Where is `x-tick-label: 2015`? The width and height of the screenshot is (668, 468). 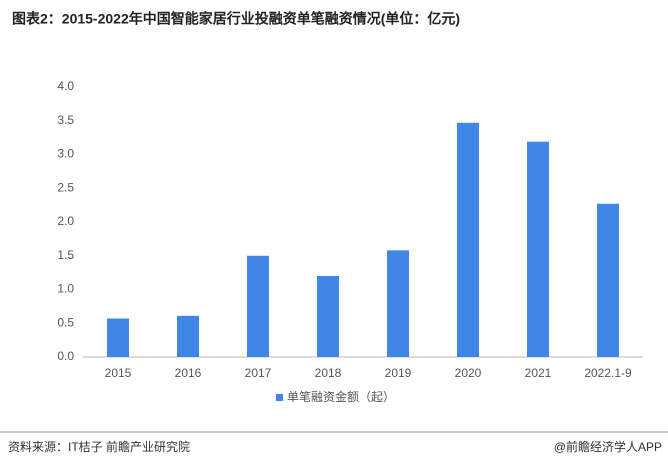 x-tick-label: 2015 is located at coordinates (118, 373).